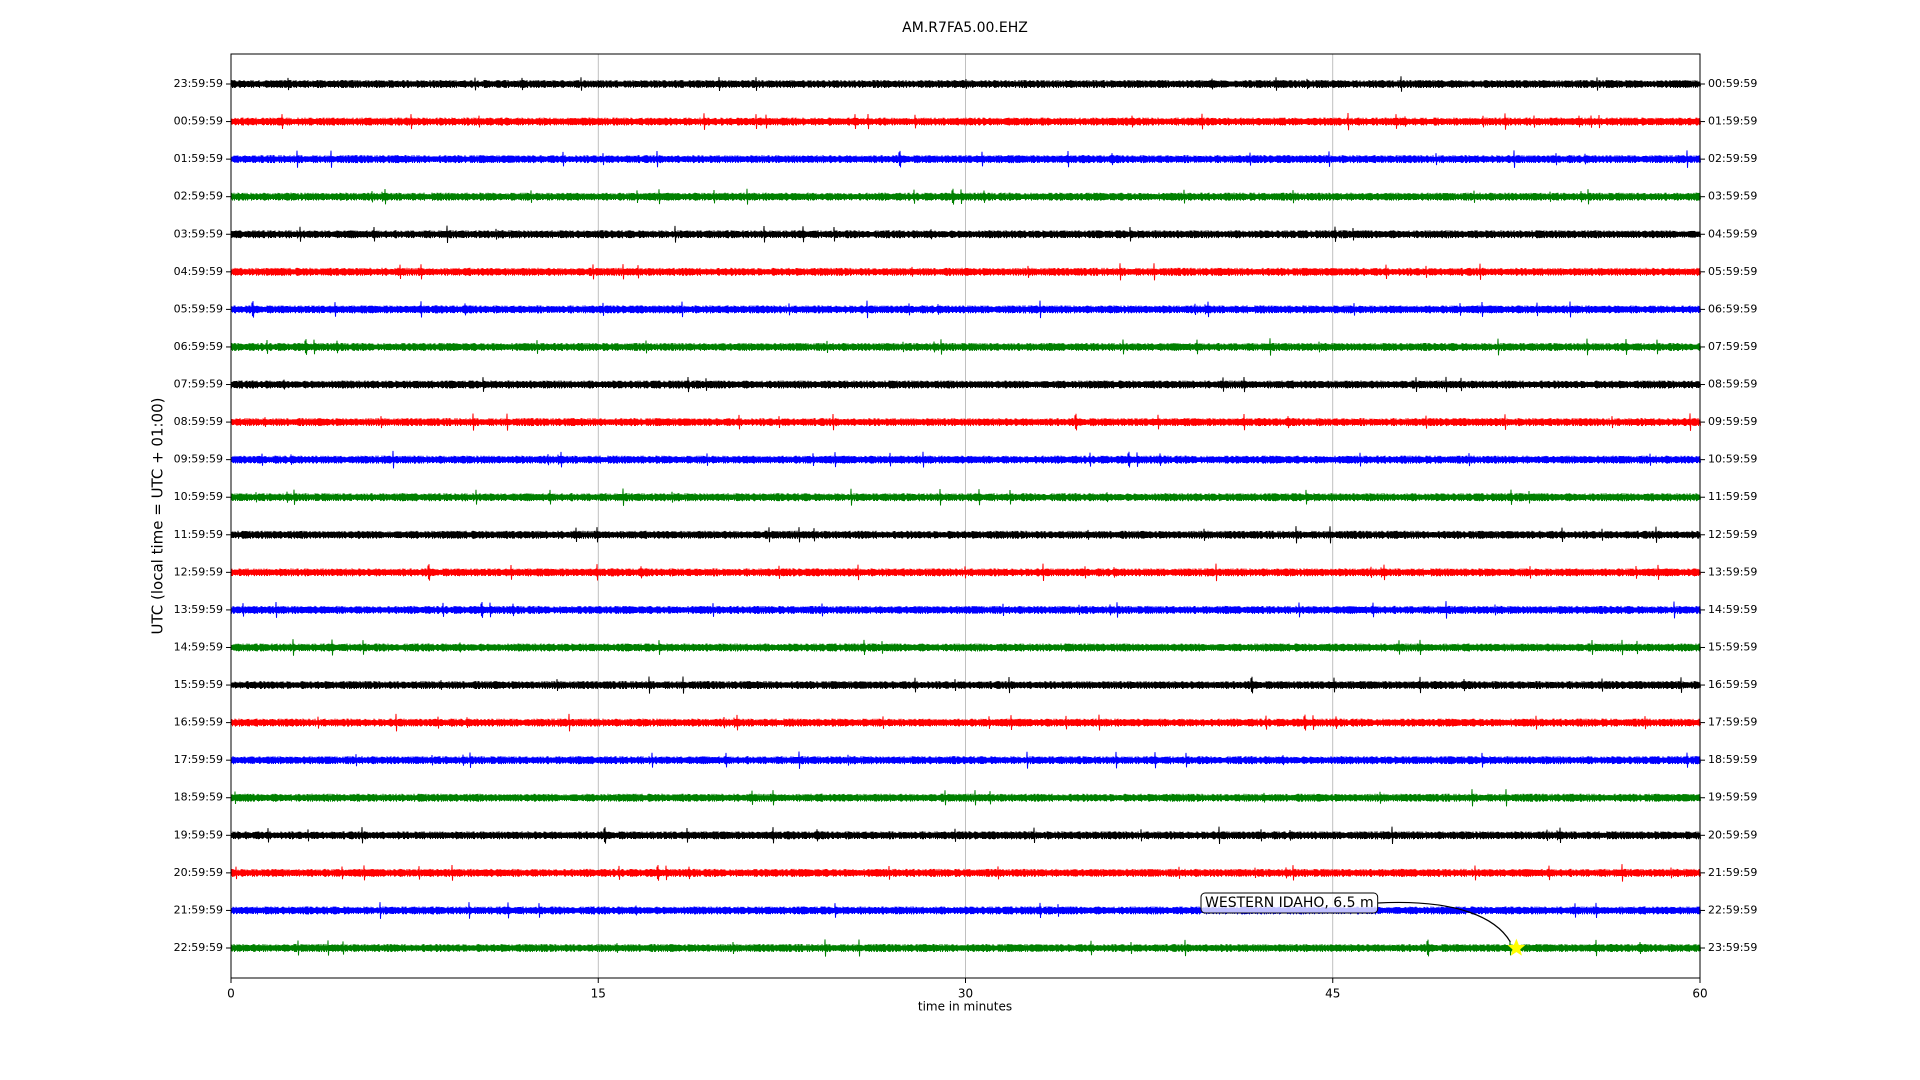 The height and width of the screenshot is (1080, 1920). Describe the element at coordinates (1732, 421) in the screenshot. I see `y2-tick-label: 09:59:59` at that location.